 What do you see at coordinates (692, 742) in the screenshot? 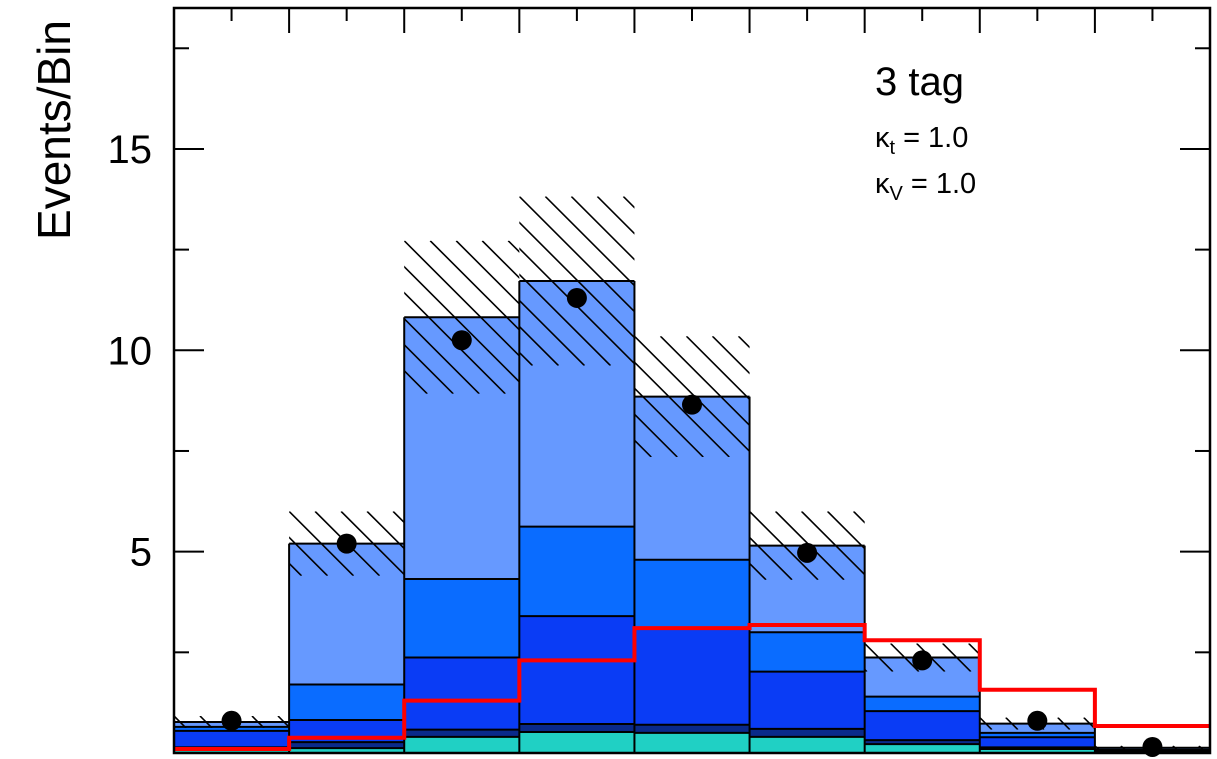
I see `bar-s1-bin5` at bounding box center [692, 742].